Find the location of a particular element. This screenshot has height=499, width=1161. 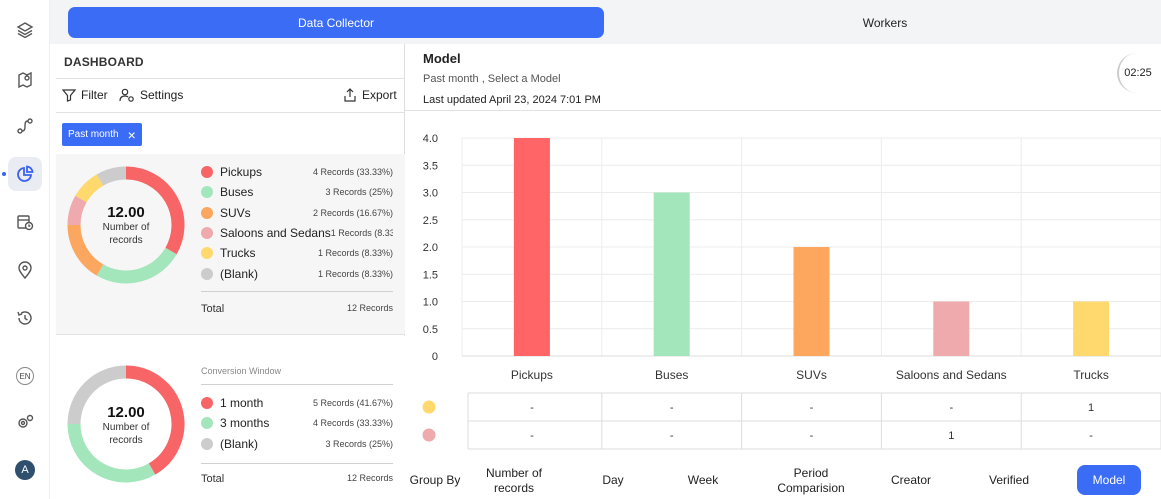

chart-title: Model is located at coordinates (442, 58).